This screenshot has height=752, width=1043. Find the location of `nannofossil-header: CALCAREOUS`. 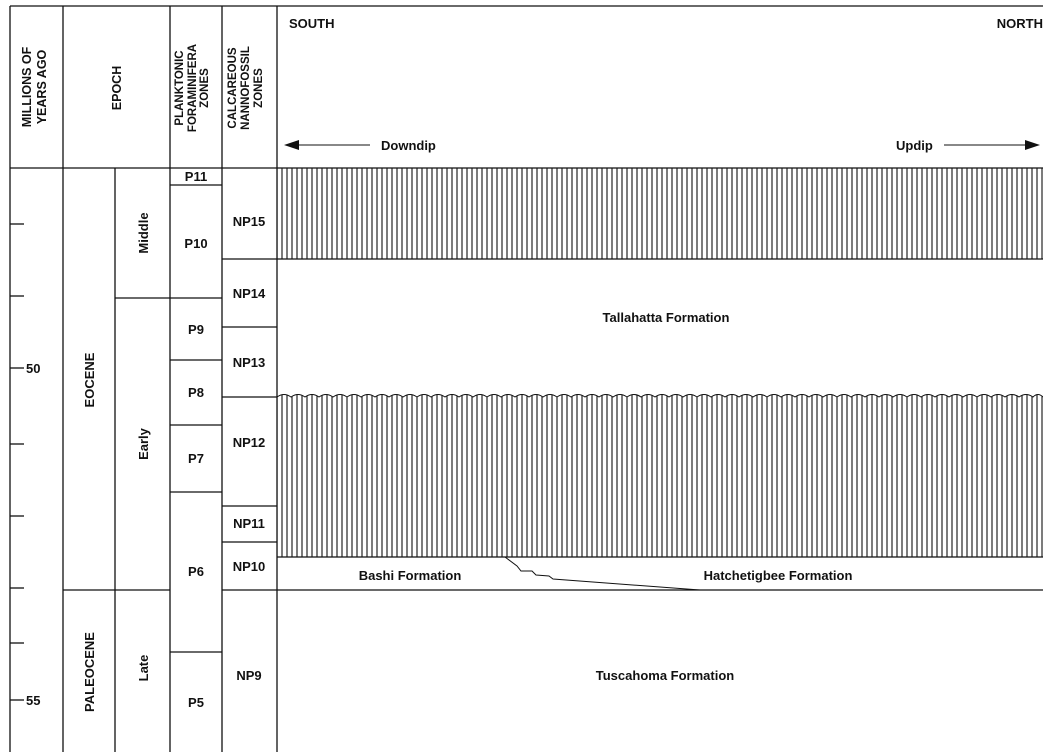

nannofossil-header: CALCAREOUS is located at coordinates (233, 87).